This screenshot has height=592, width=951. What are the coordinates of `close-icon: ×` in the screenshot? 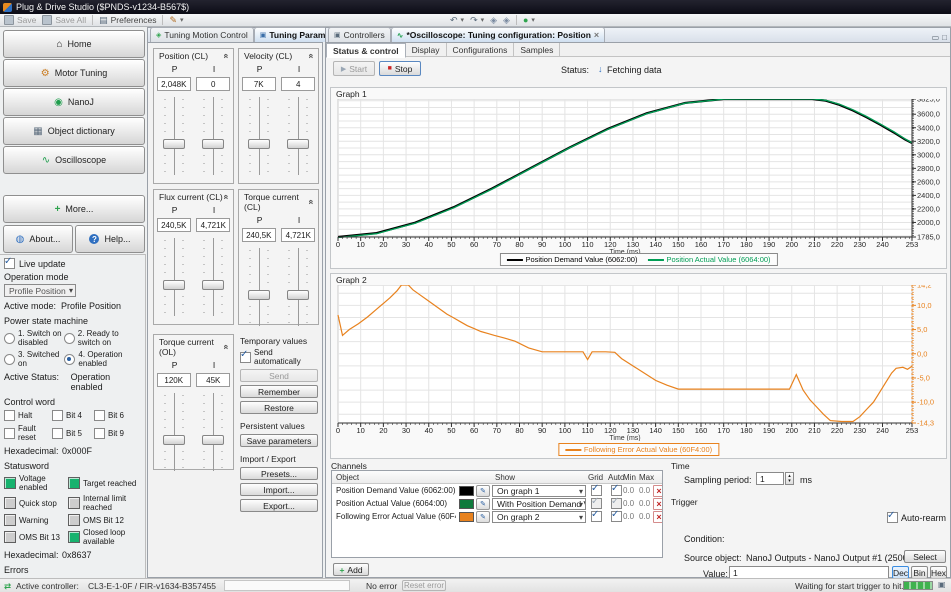 It's located at (596, 35).